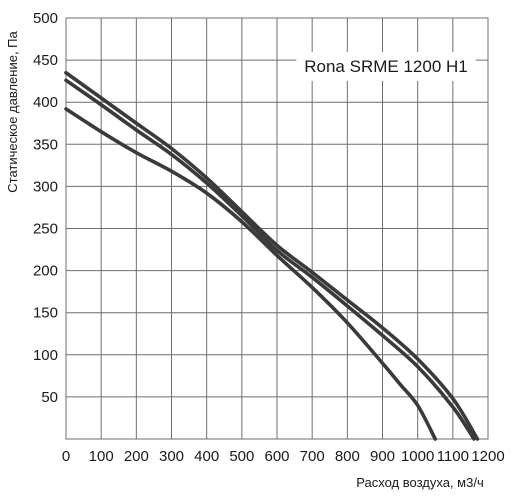 This screenshot has height=503, width=514. Describe the element at coordinates (241, 456) in the screenshot. I see `x-tick-label: 500` at that location.